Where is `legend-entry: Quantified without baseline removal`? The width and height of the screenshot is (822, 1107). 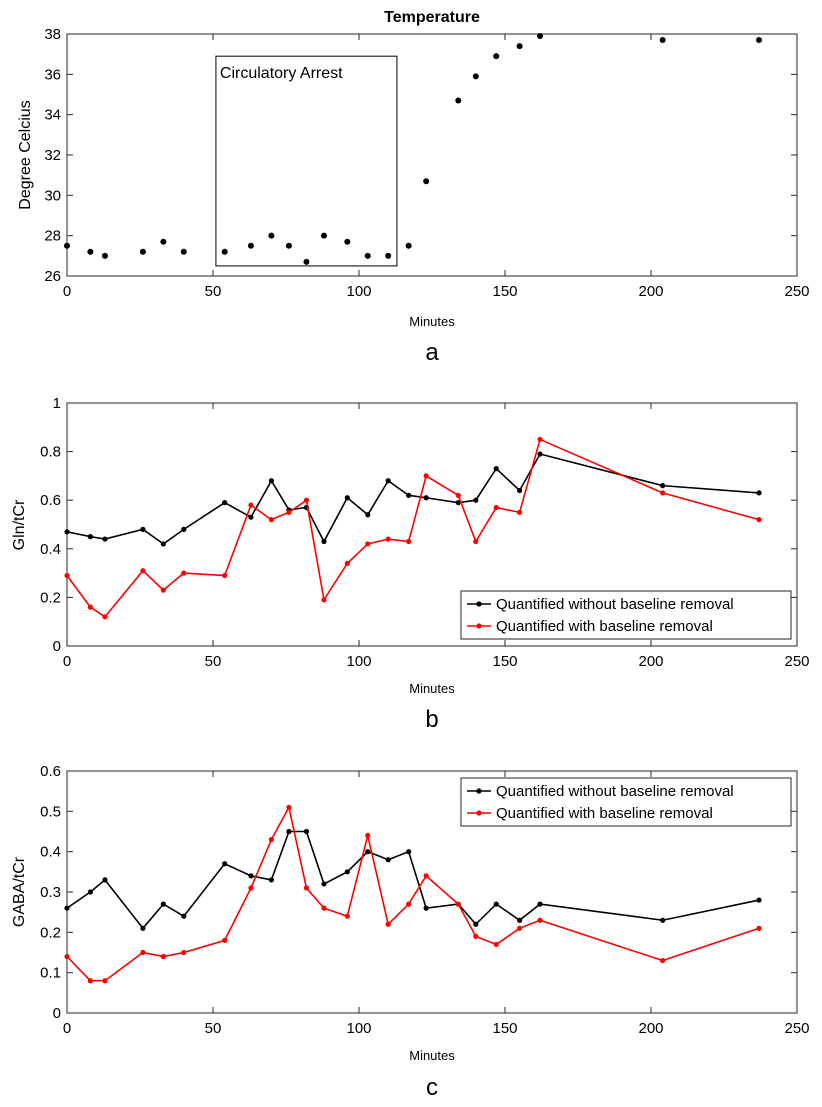 legend-entry: Quantified without baseline removal is located at coordinates (615, 604).